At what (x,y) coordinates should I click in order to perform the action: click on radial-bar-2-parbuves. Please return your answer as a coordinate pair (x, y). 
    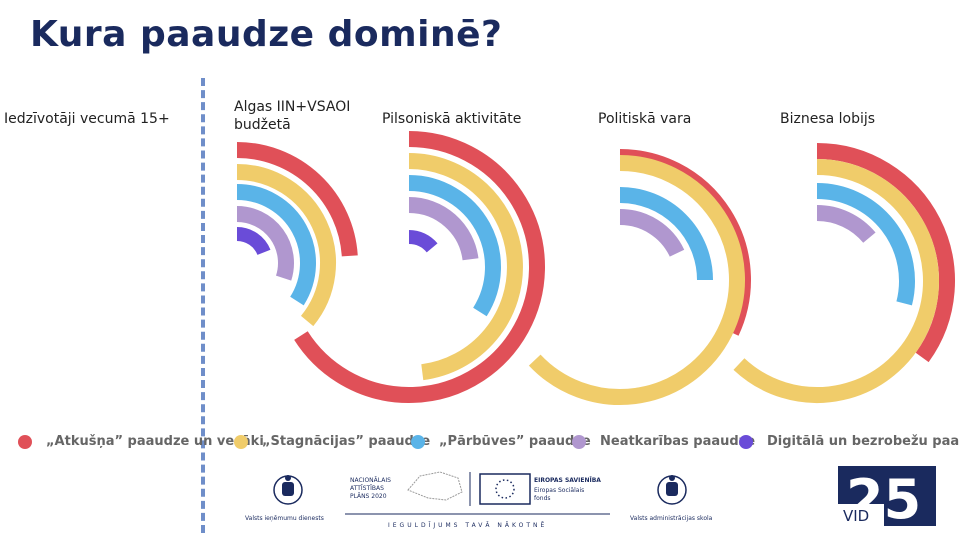
    Looking at the image, I should click on (454, 246).